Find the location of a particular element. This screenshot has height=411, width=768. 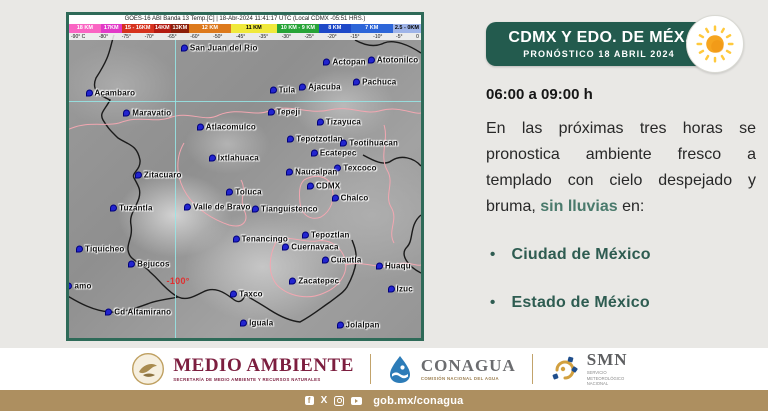

scale-segment: 10 KM - 9 KM is located at coordinates (297, 28).